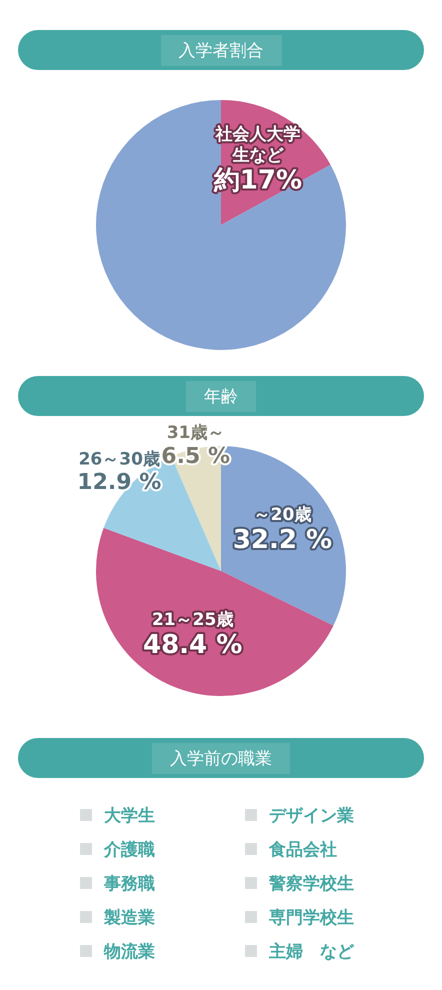 The image size is (442, 990). What do you see at coordinates (221, 758) in the screenshot?
I see `text: 入学前の職業` at bounding box center [221, 758].